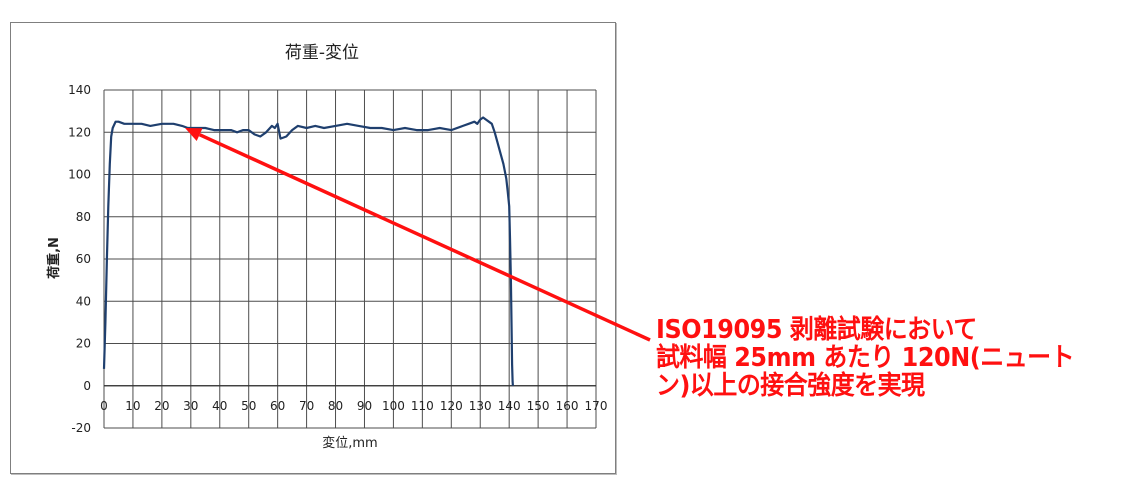 This screenshot has height=496, width=1124. What do you see at coordinates (161, 406) in the screenshot?
I see `x-tick-label: 20` at bounding box center [161, 406].